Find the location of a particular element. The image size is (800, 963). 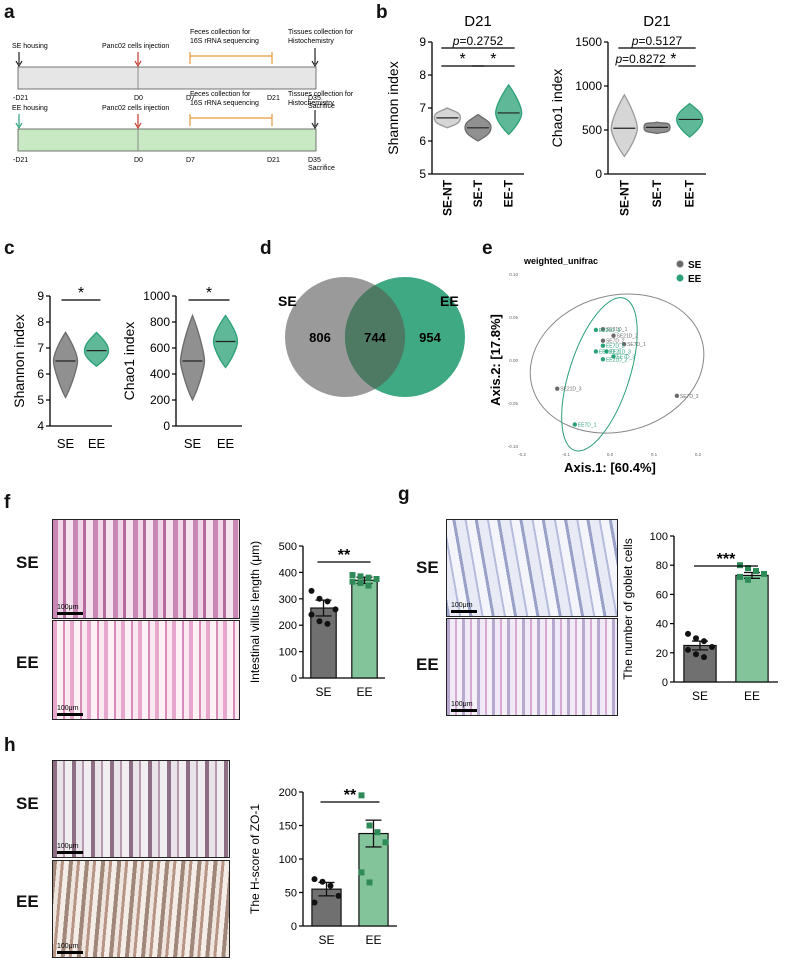

histology-f-se: 100μm is located at coordinates (146, 569).